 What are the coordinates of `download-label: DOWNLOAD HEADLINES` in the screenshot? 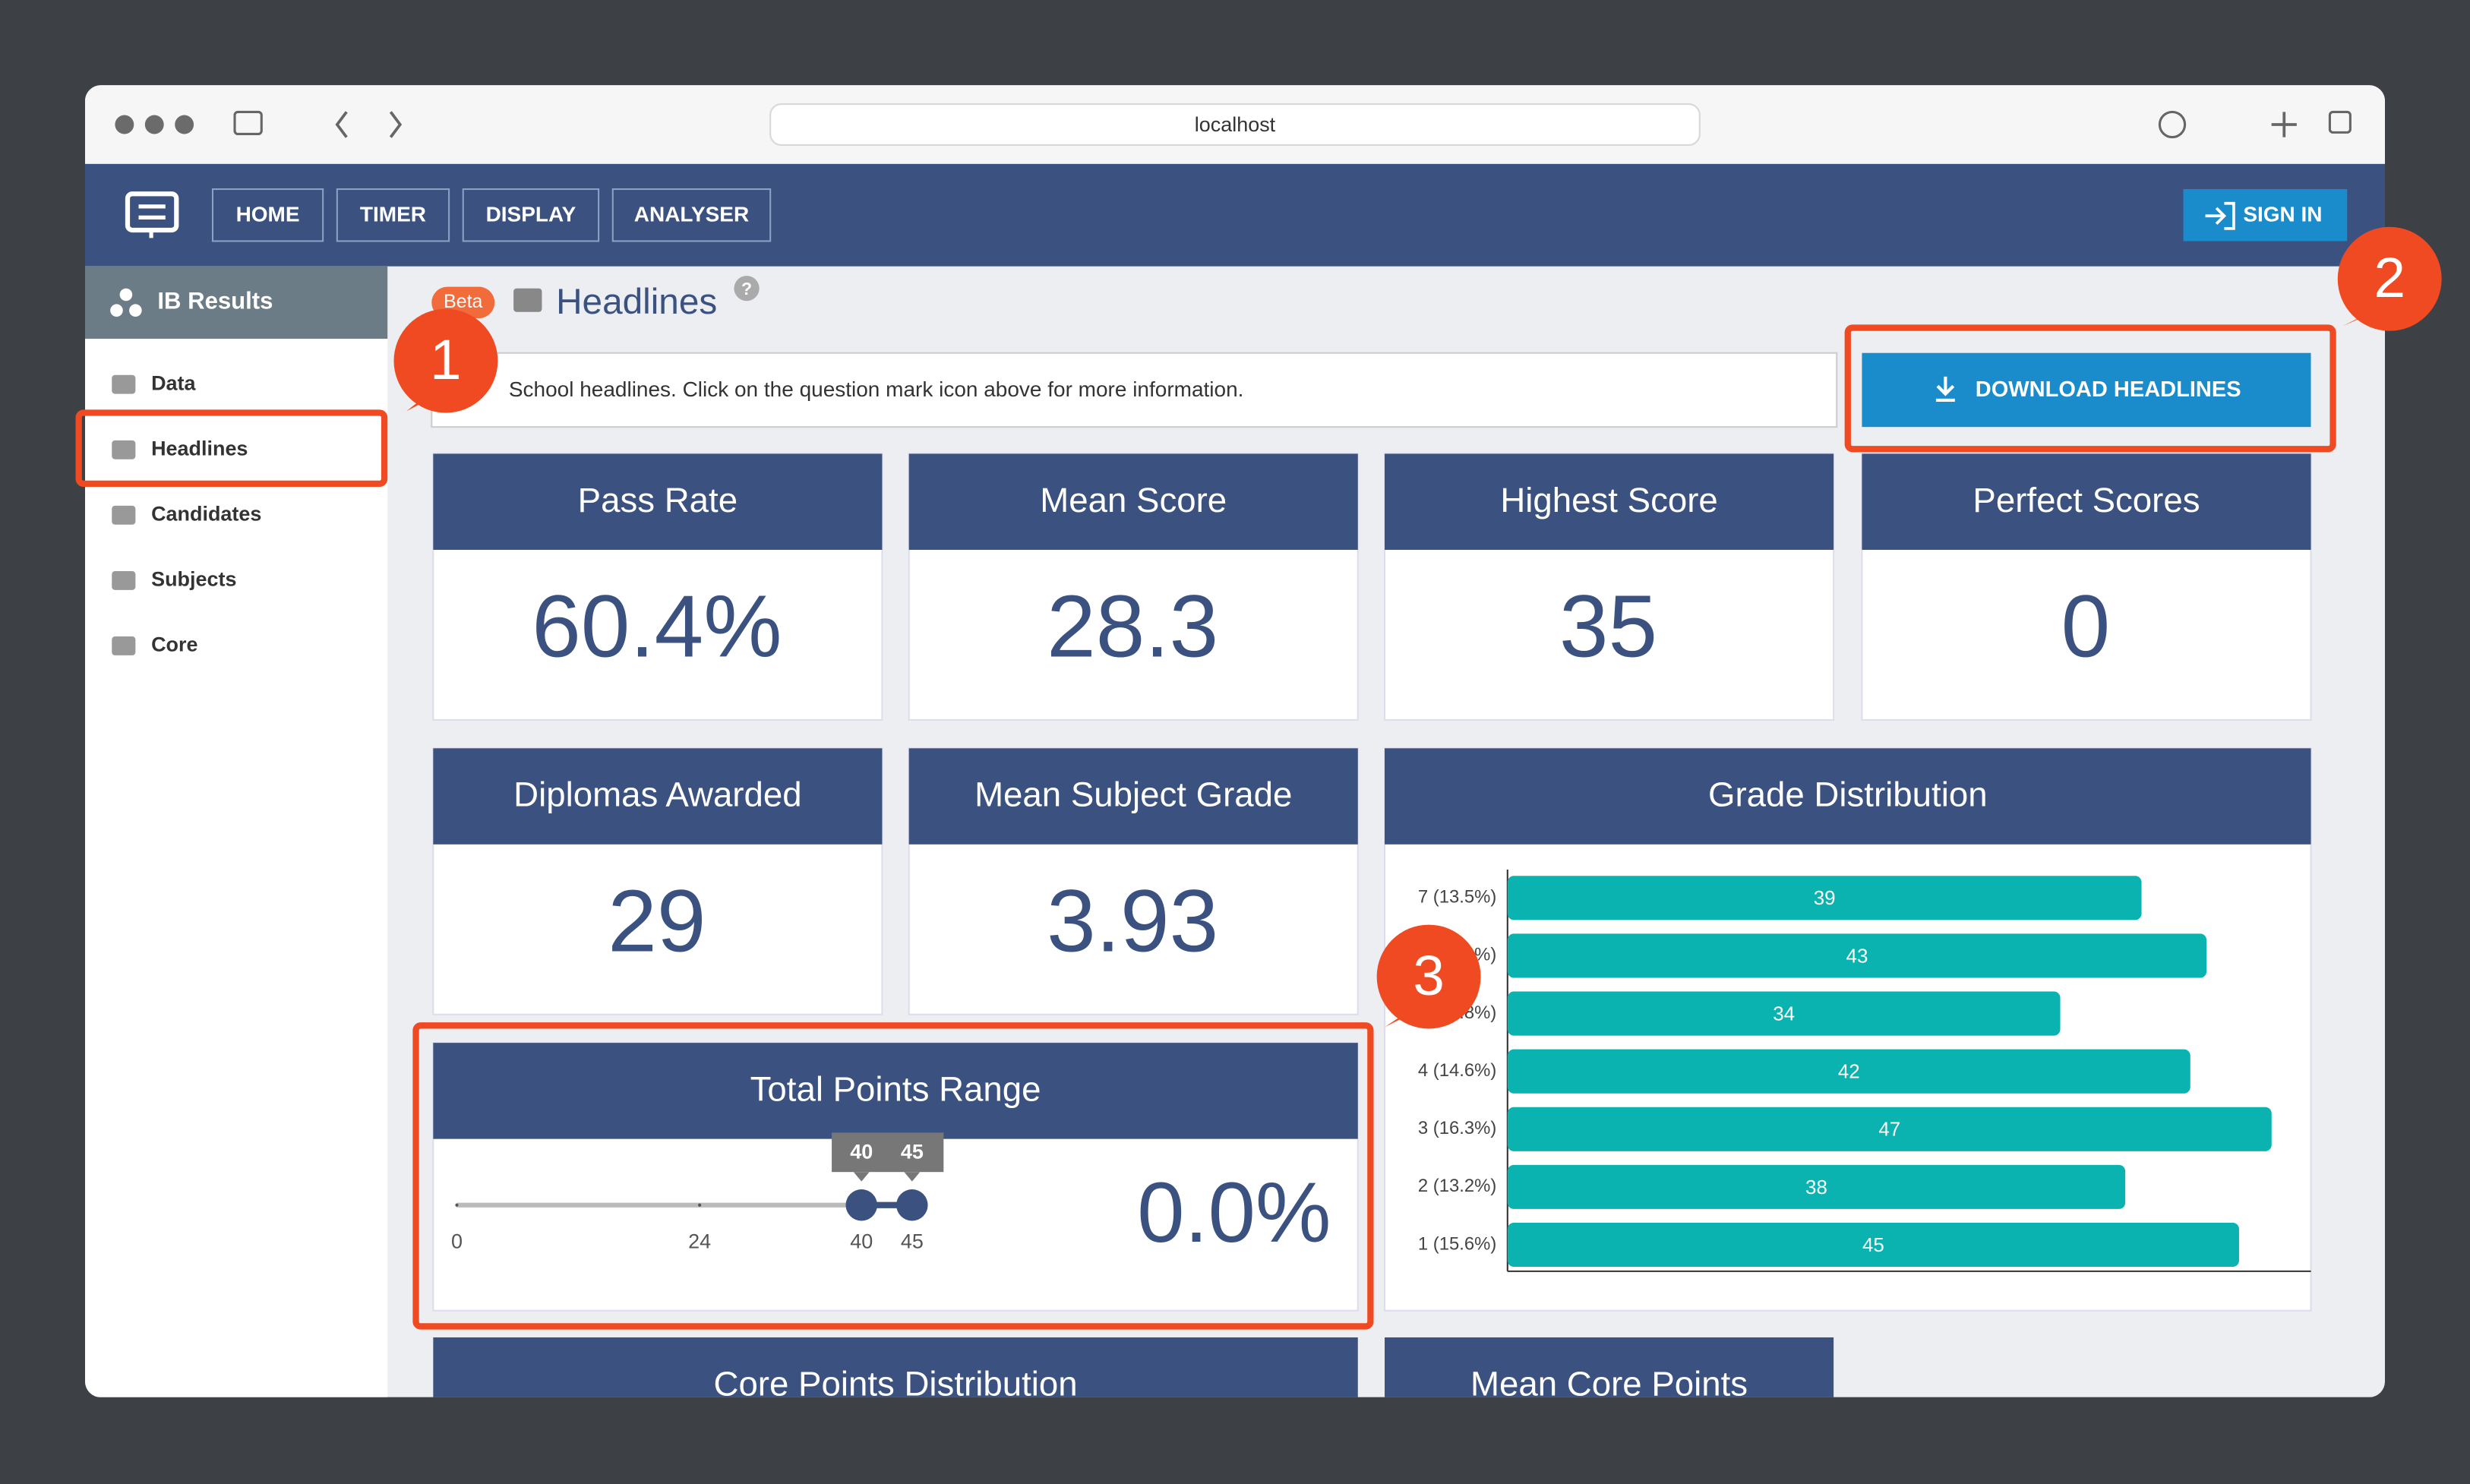 It's located at (2109, 389).